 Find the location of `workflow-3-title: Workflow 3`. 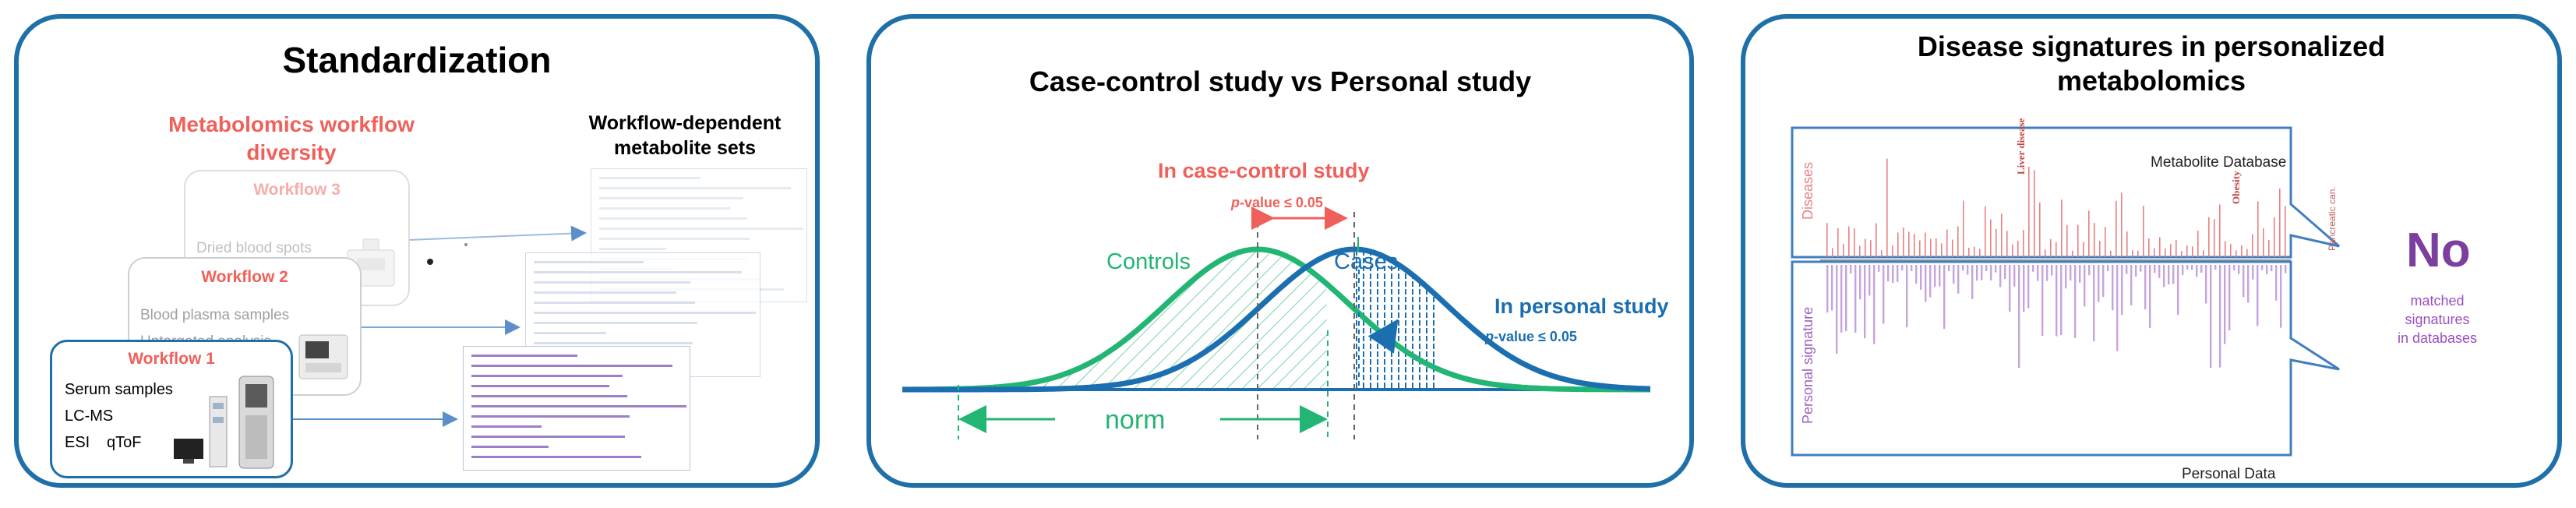

workflow-3-title: Workflow 3 is located at coordinates (297, 190).